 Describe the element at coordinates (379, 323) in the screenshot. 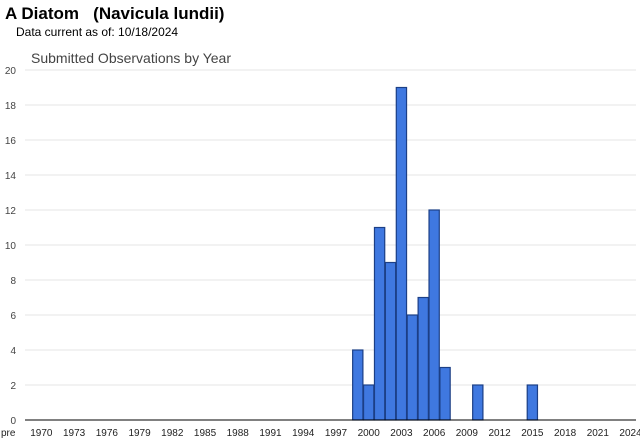

I see `bar-2001` at that location.